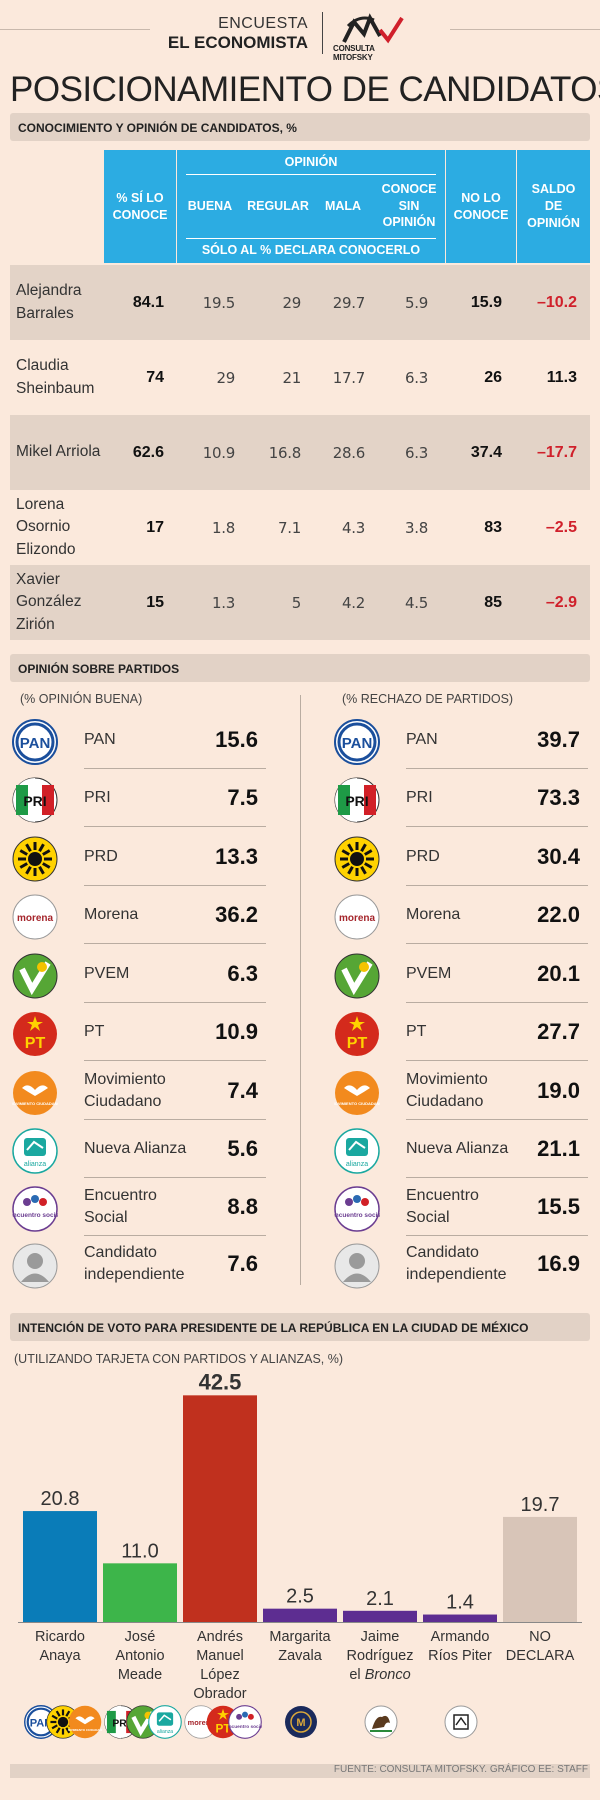 This screenshot has width=600, height=1800. What do you see at coordinates (322, 33) in the screenshot?
I see `header-separator` at bounding box center [322, 33].